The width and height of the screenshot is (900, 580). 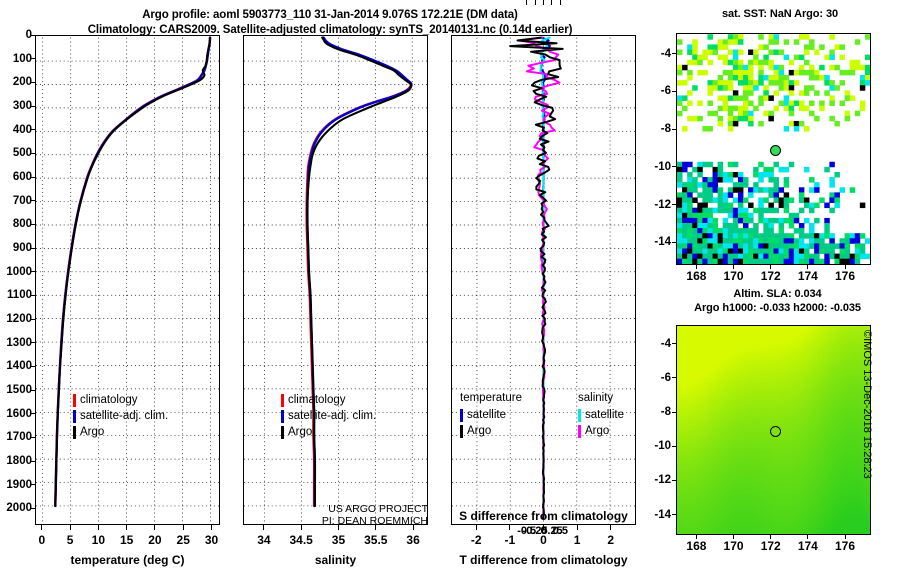 What do you see at coordinates (780, 14) in the screenshot?
I see `sst-map-title: sat. SST: NaN Argo: 30` at bounding box center [780, 14].